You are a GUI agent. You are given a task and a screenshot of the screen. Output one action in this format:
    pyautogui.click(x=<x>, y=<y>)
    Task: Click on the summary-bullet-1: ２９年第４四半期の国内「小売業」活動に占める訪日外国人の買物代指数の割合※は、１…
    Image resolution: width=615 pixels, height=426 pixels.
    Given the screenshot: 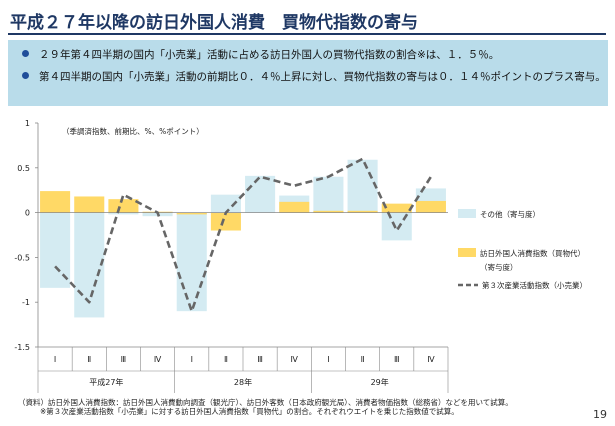 What is the action you would take?
    pyautogui.click(x=260, y=55)
    